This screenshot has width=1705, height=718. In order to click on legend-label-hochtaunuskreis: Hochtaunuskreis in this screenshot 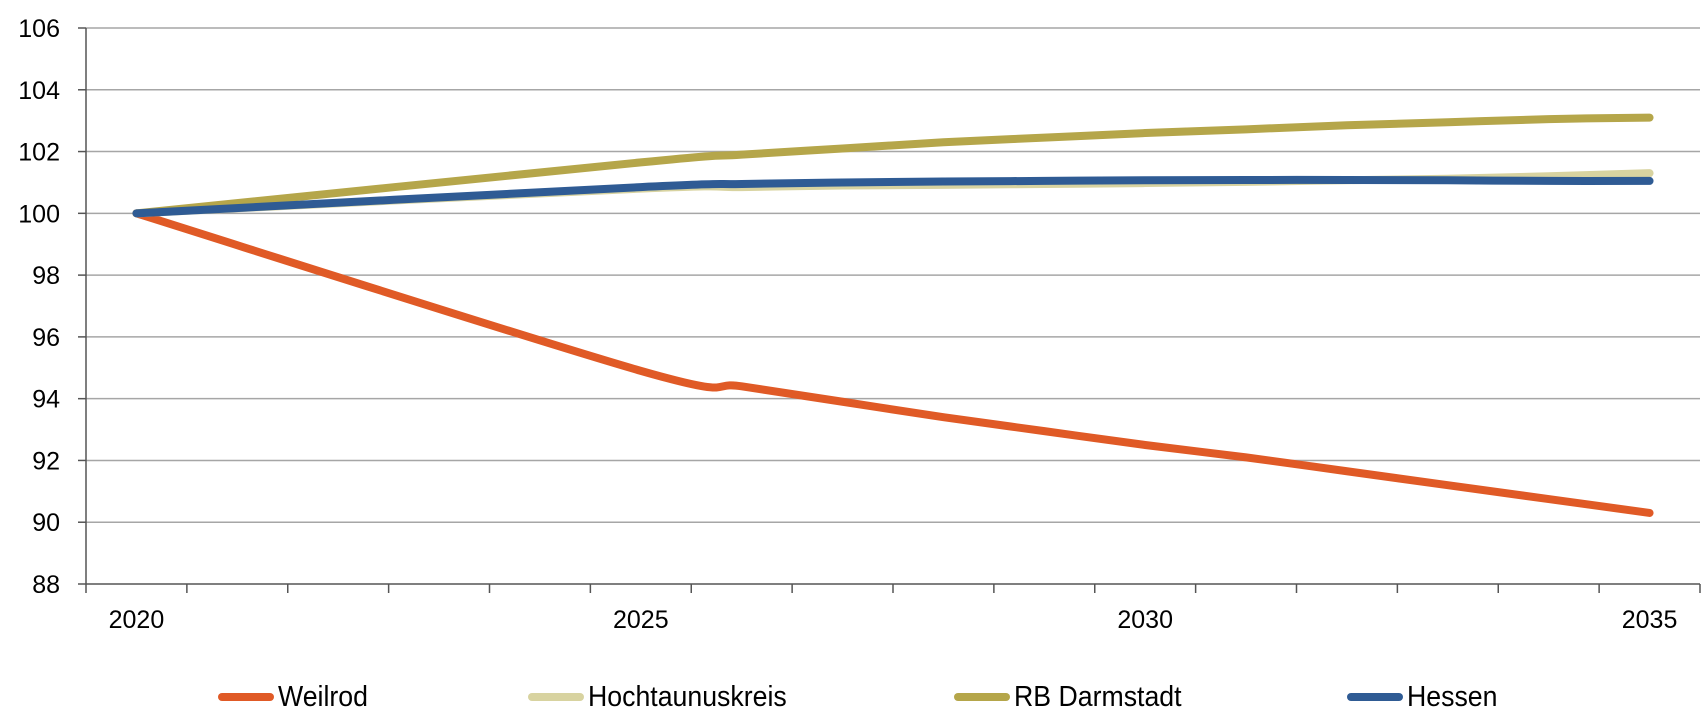, I will do `click(687, 696)`.